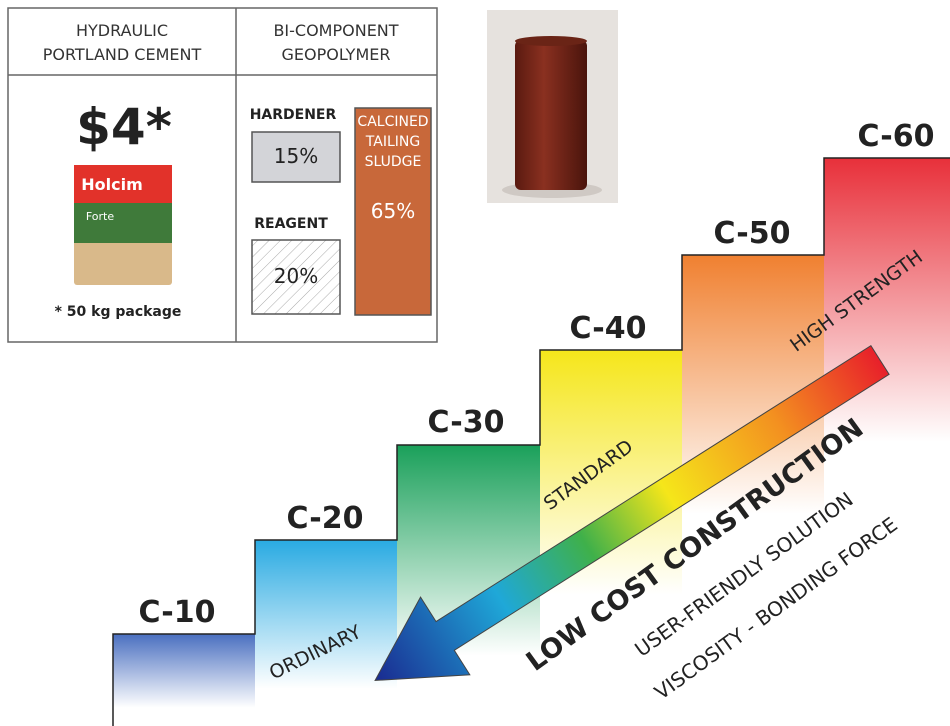 This screenshot has height=726, width=950. Describe the element at coordinates (466, 422) in the screenshot. I see `step-label: C-30` at that location.